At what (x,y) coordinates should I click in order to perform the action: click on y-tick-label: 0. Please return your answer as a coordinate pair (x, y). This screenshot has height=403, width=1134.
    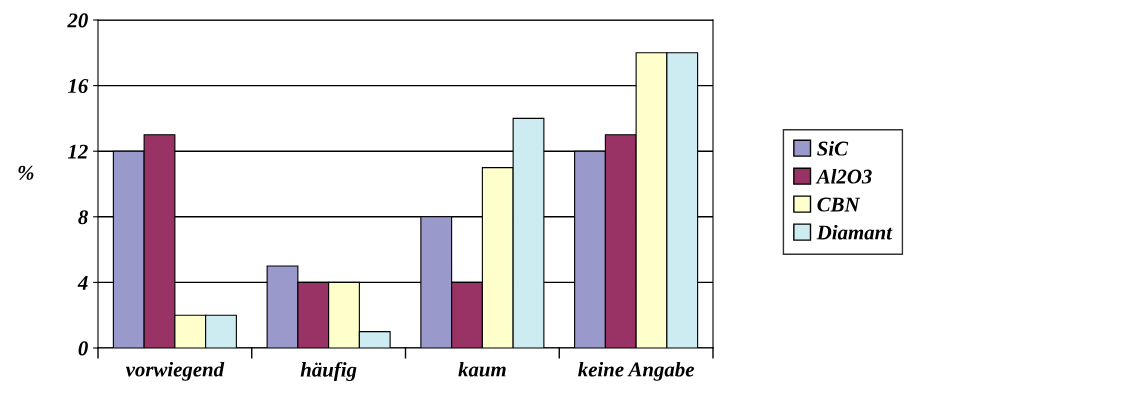
    Looking at the image, I should click on (83, 348).